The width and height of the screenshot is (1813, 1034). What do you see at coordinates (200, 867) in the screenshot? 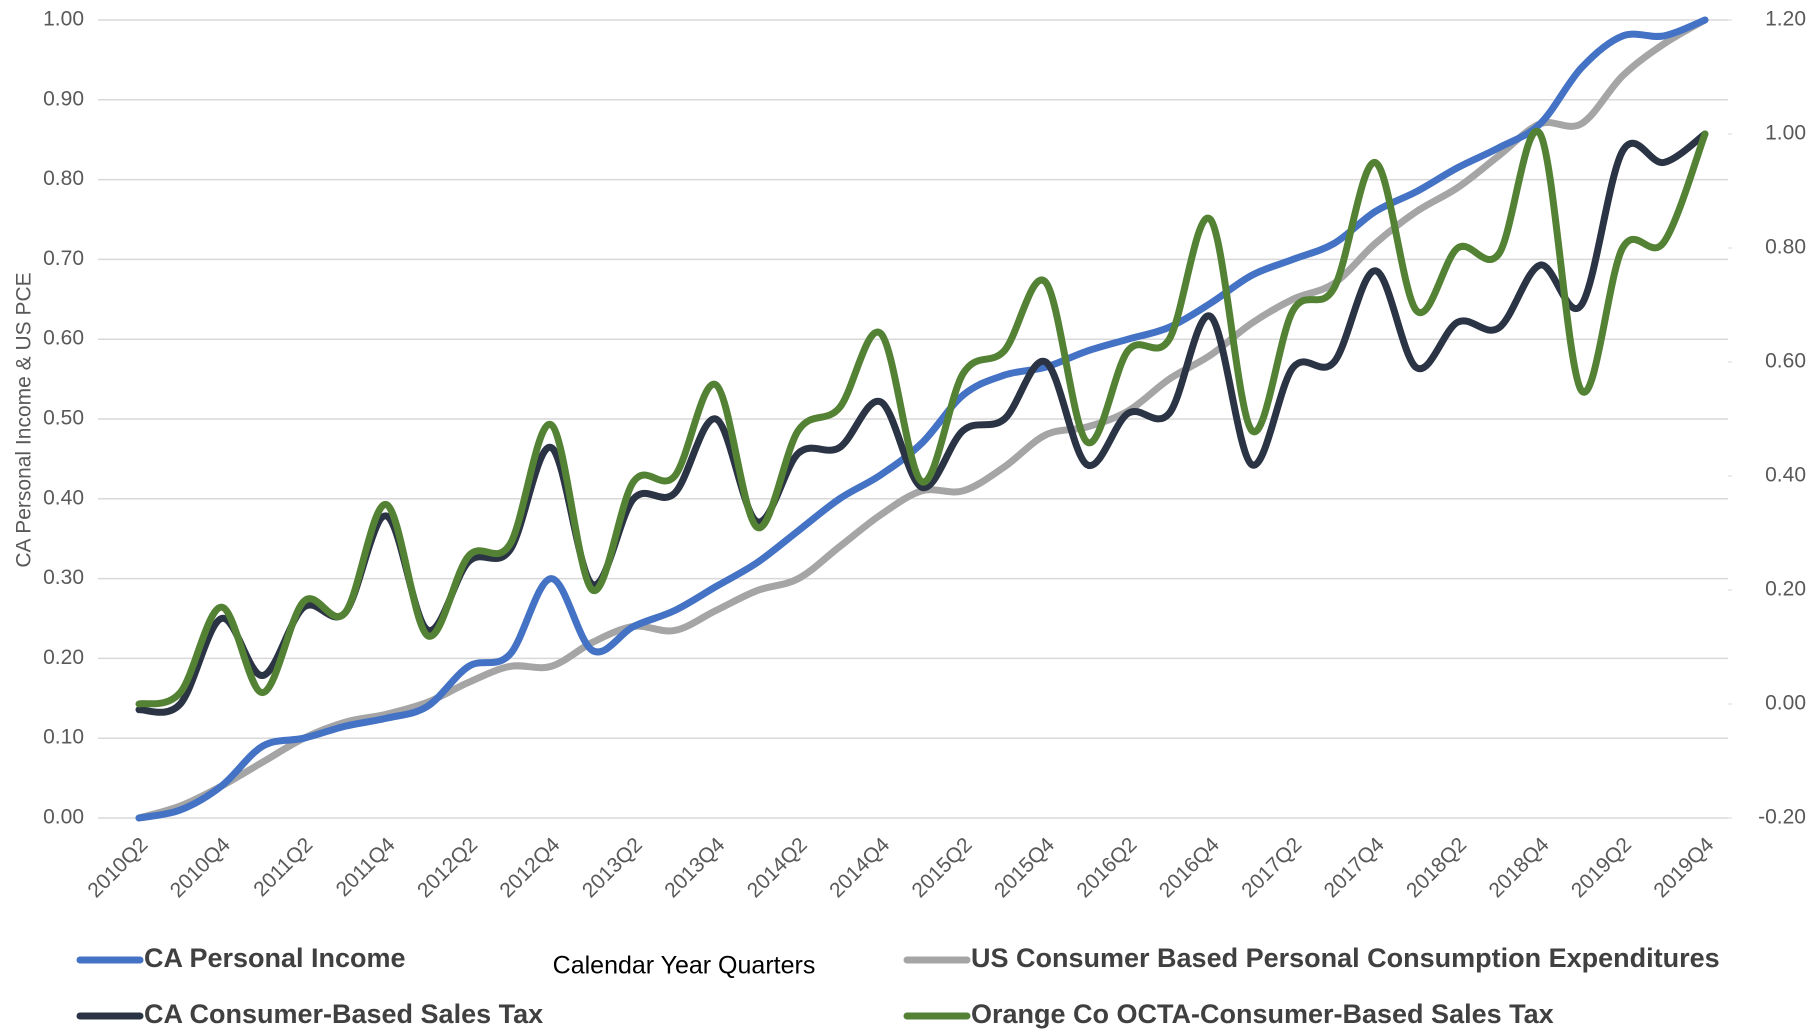
I see `x-tick-label: 2010Q4` at bounding box center [200, 867].